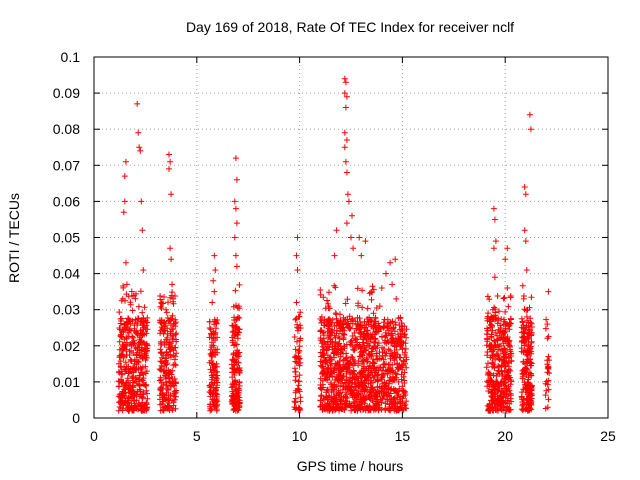 The width and height of the screenshot is (640, 480). Describe the element at coordinates (71, 57) in the screenshot. I see `y-tick-label: 0.1` at that location.